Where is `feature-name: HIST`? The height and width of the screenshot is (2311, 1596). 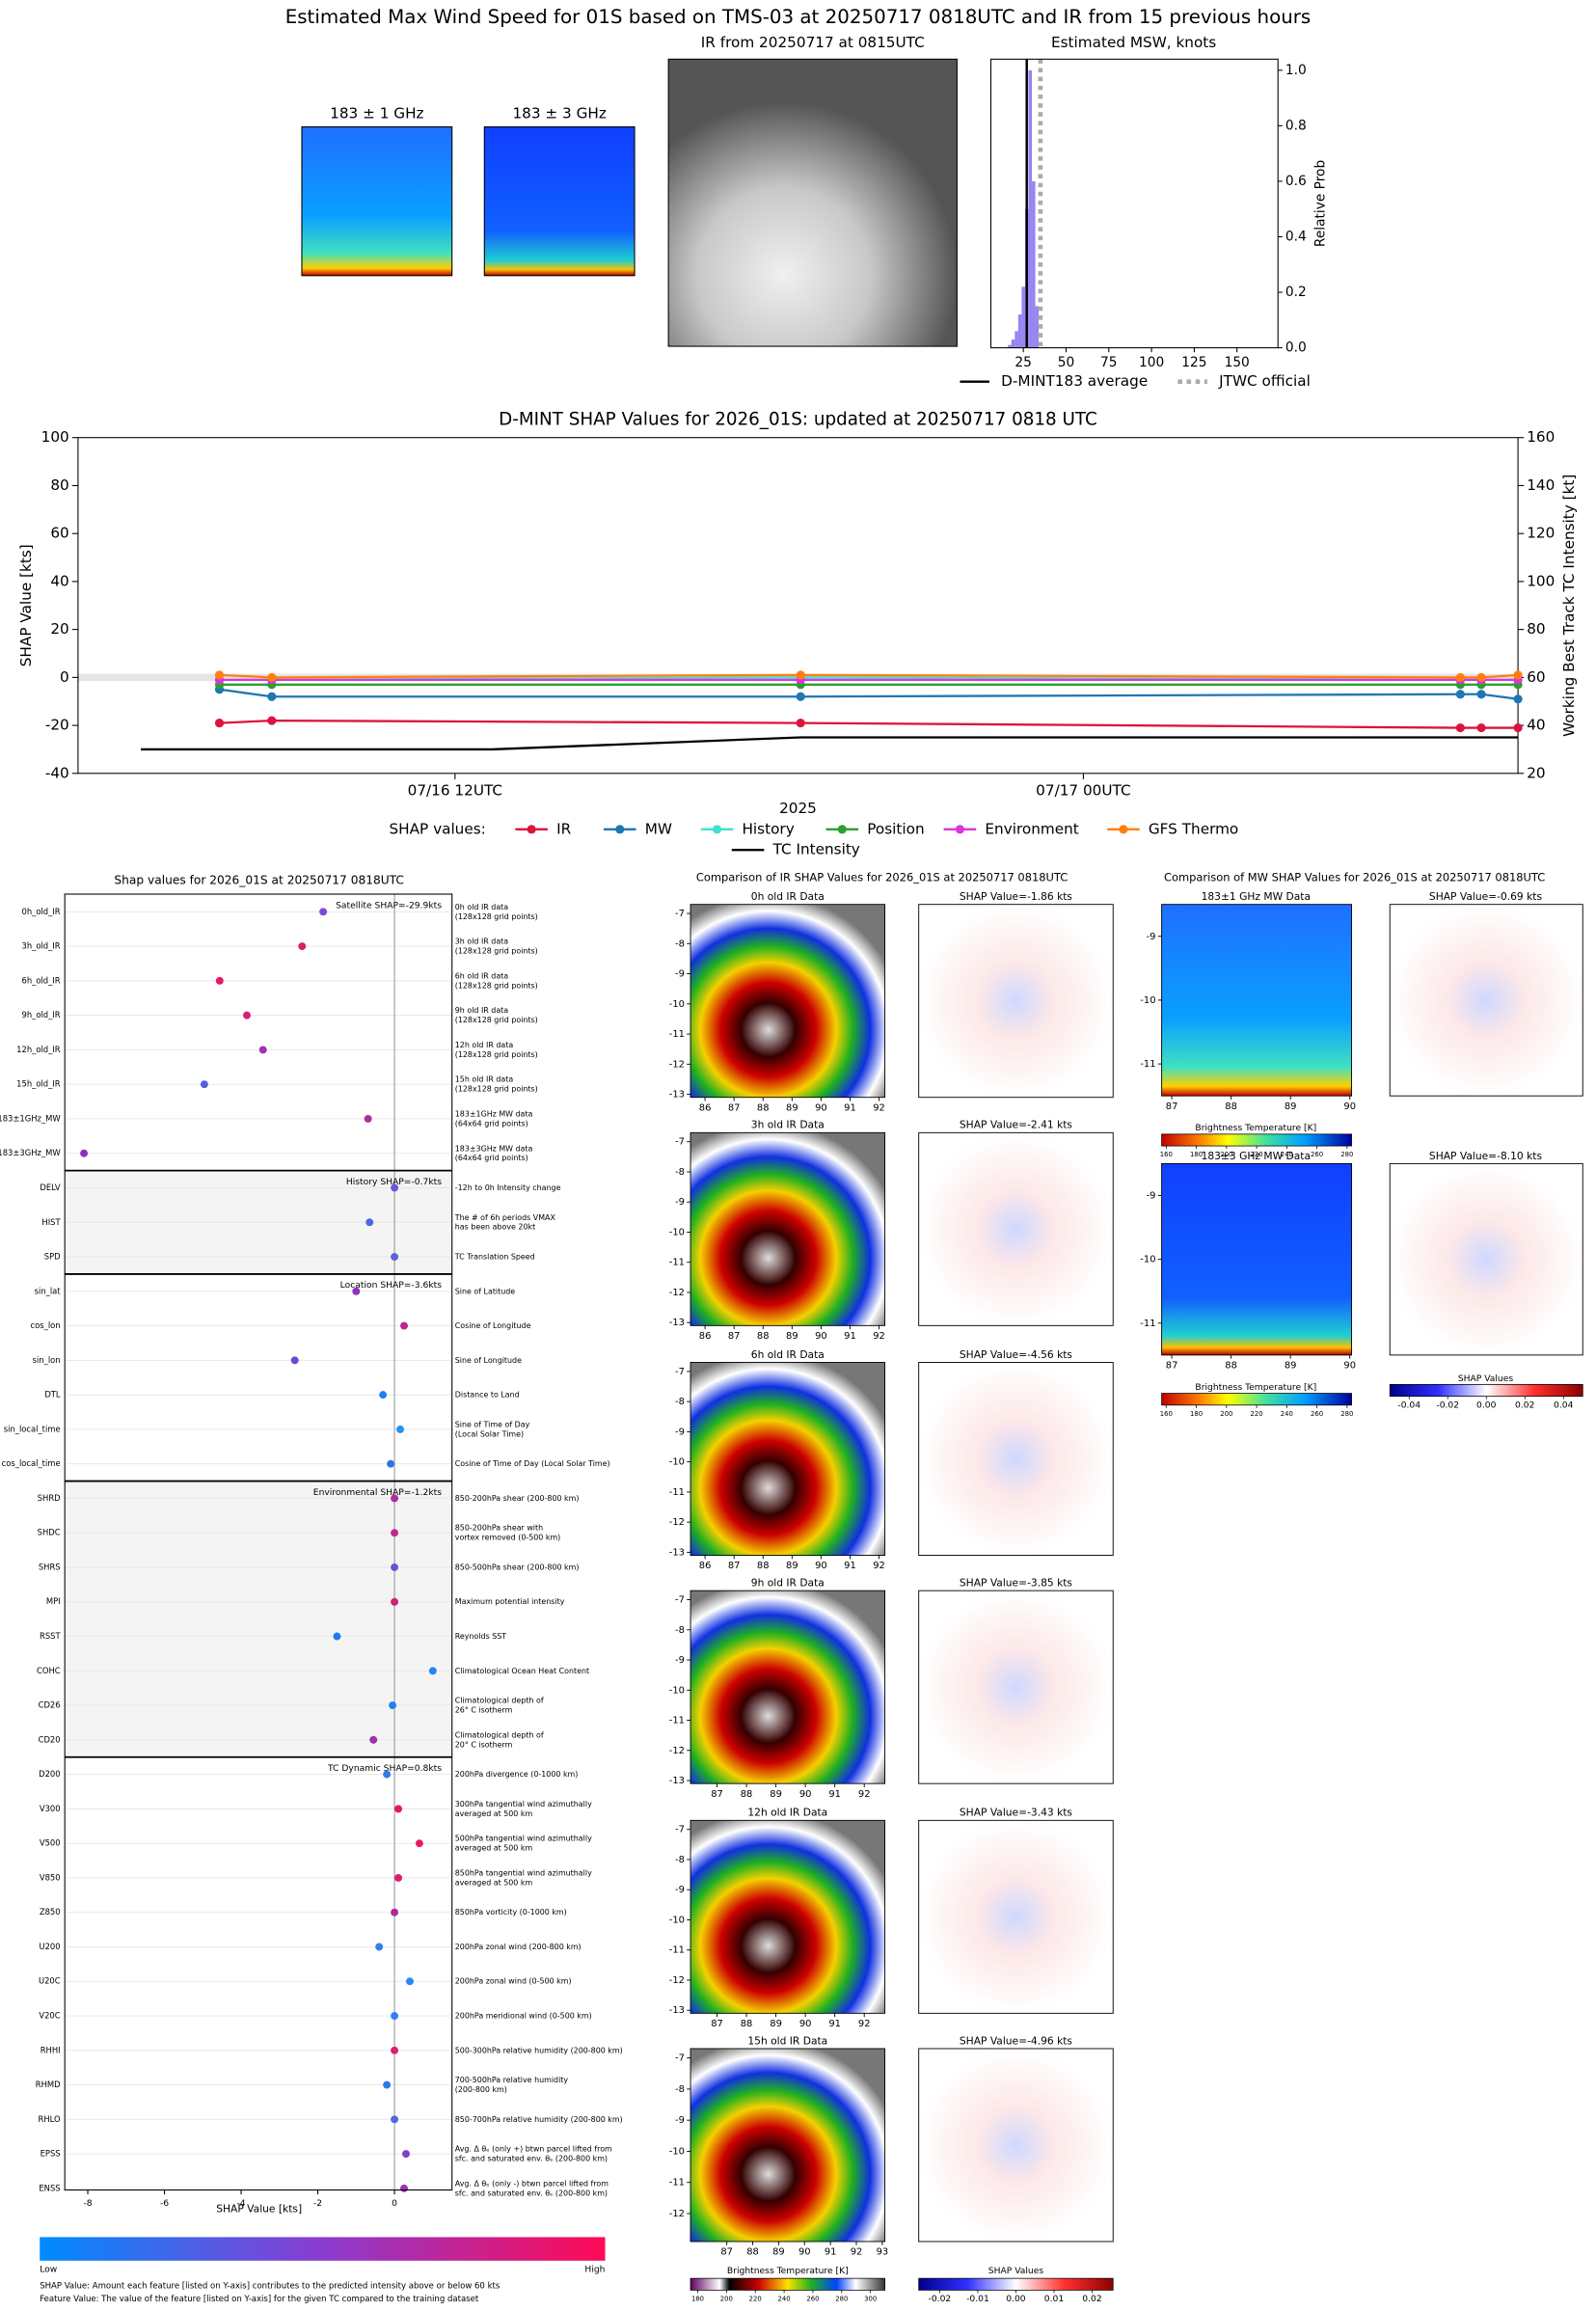
feature-name: HIST is located at coordinates (51, 1222).